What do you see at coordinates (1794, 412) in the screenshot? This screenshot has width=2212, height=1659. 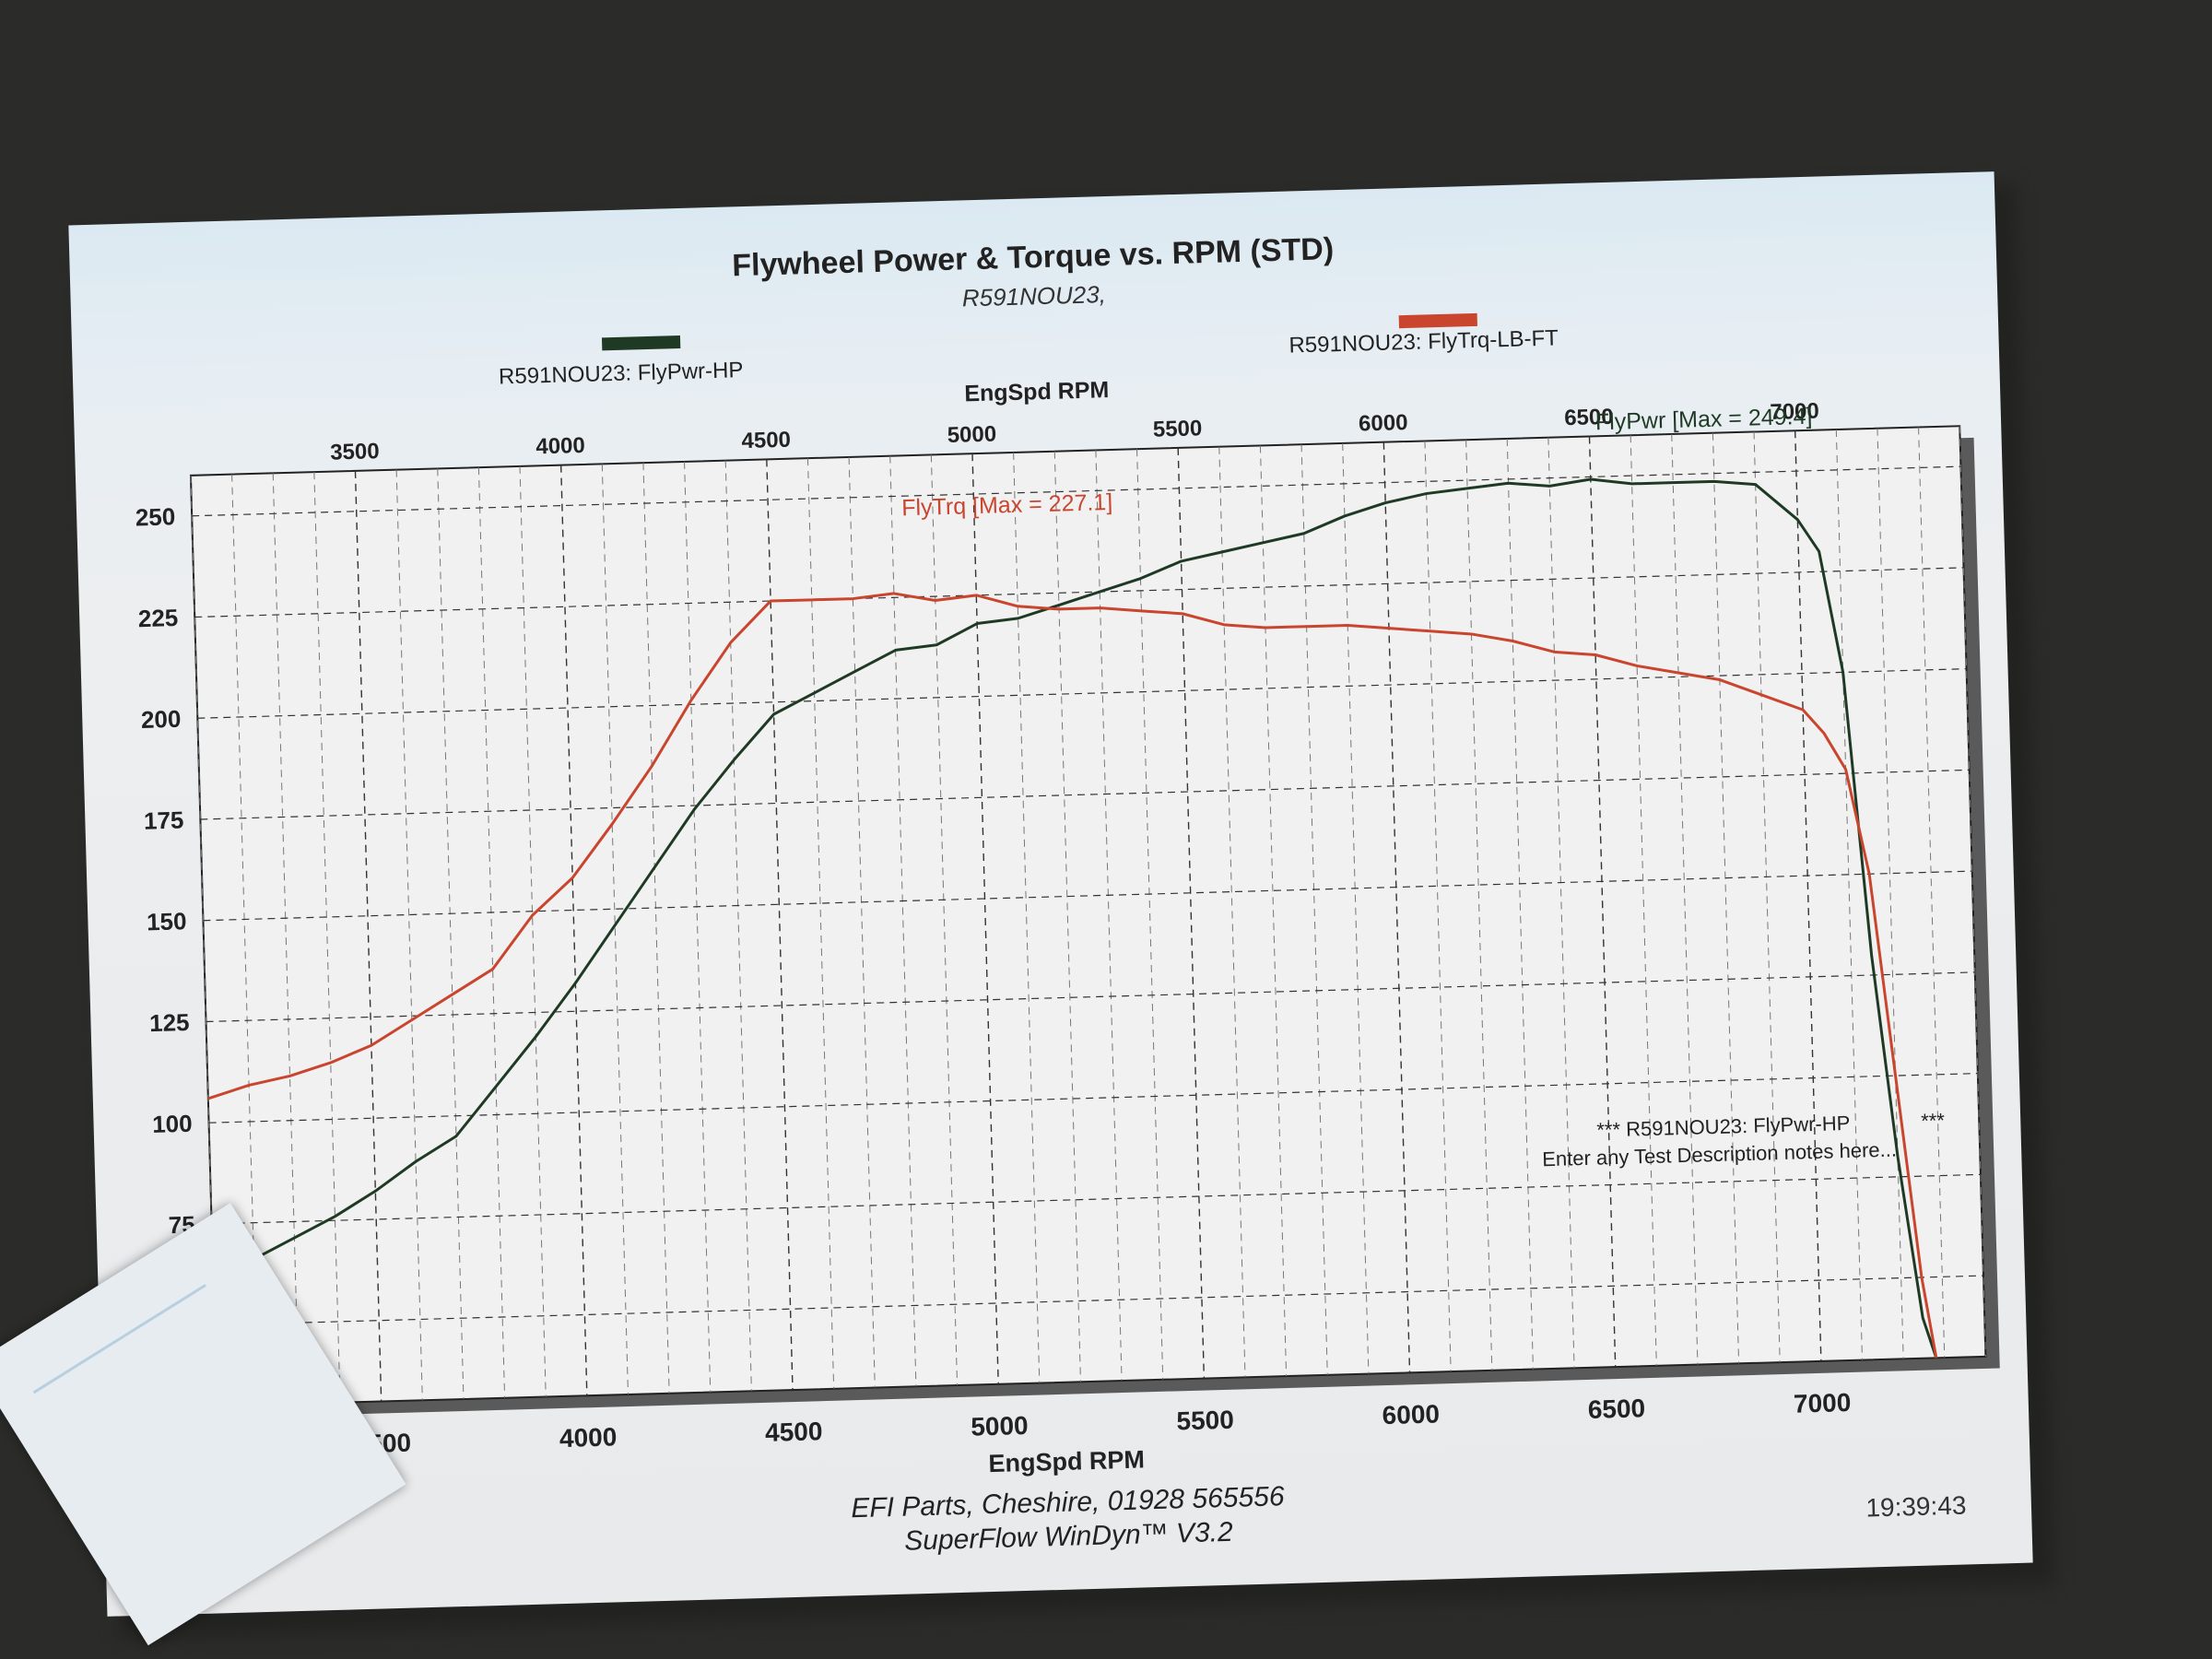 I see `x-tick-label-top: 7000` at bounding box center [1794, 412].